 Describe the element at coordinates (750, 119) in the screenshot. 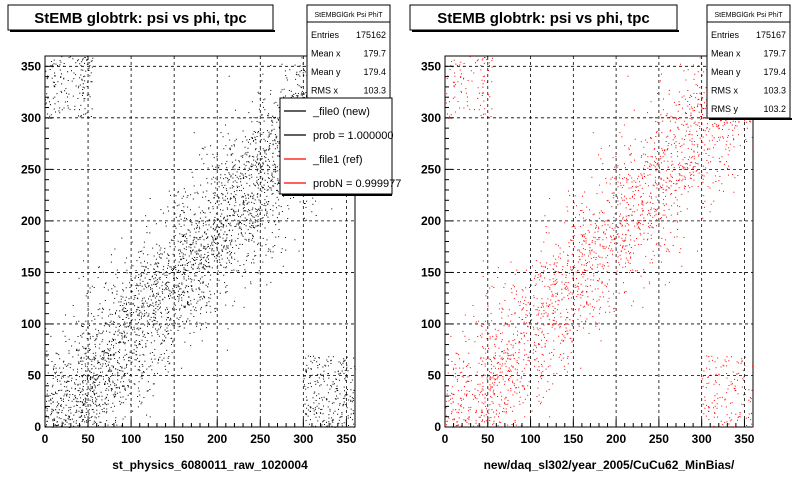

I see `stats-shadow` at that location.